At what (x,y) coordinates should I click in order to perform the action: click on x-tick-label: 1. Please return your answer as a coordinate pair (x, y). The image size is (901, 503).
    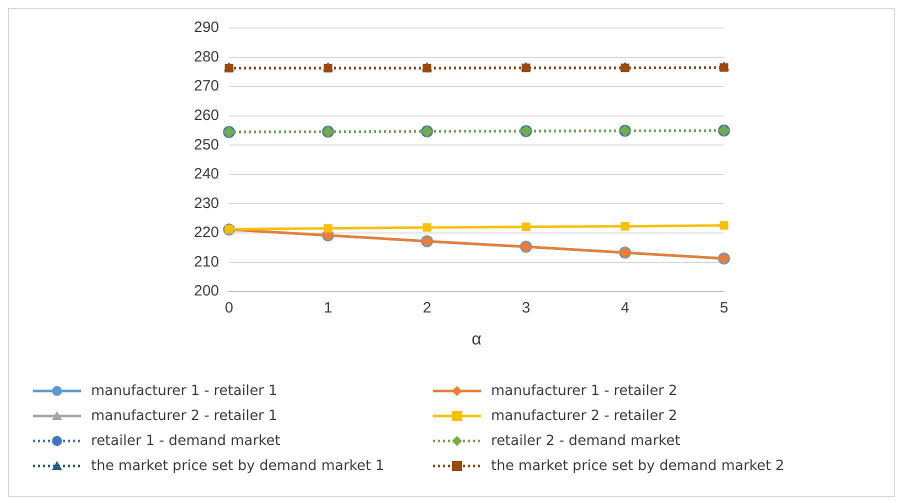
    Looking at the image, I should click on (328, 308).